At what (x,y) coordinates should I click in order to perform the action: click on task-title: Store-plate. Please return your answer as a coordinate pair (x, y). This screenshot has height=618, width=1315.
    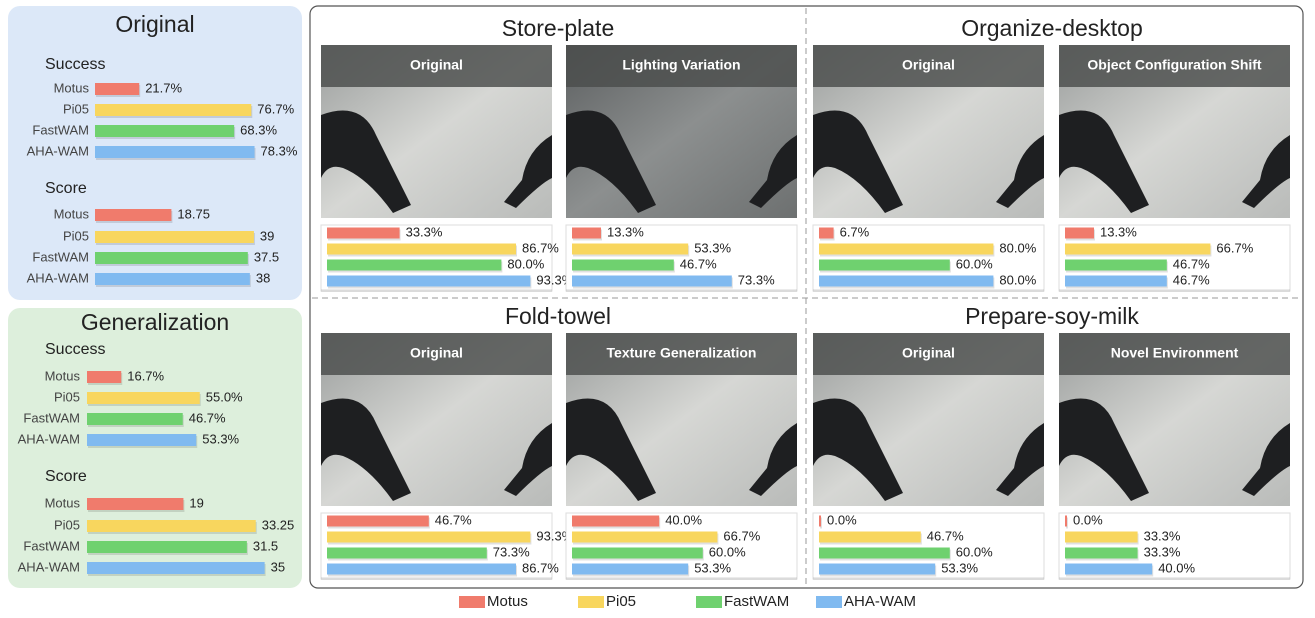
    Looking at the image, I should click on (558, 28).